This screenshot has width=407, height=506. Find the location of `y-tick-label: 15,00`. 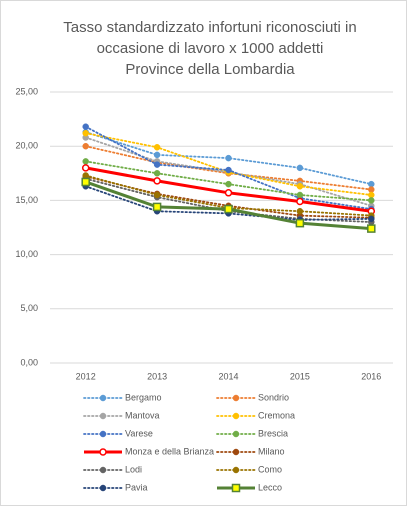

y-tick-label: 15,00 is located at coordinates (26, 200).